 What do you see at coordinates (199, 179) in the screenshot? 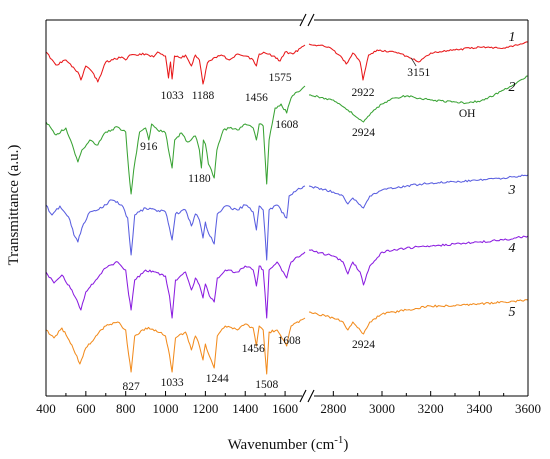
I see `annotation-1180: 1180` at bounding box center [199, 179].